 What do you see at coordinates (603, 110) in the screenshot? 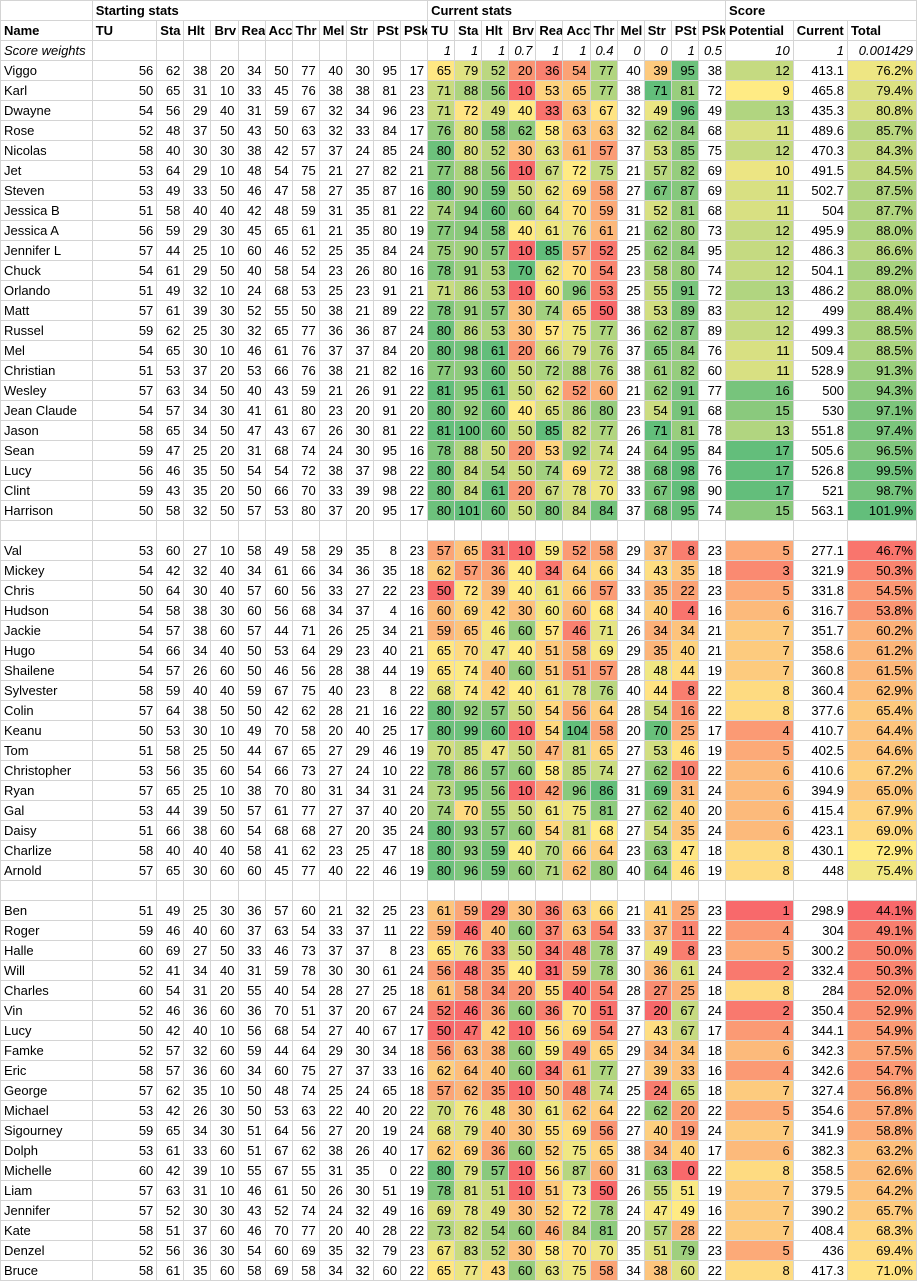
I see `value-cell: 67` at bounding box center [603, 110].